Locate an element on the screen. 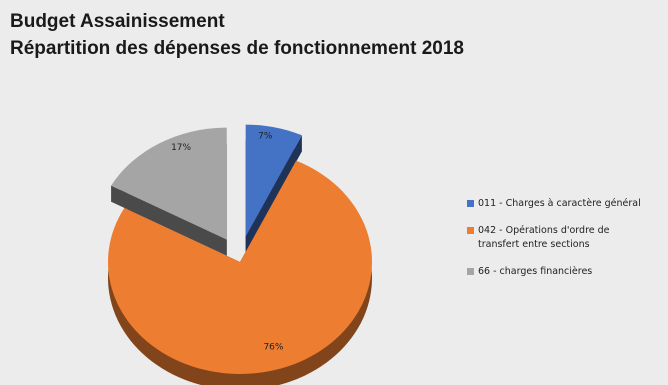 Image resolution: width=668 pixels, height=385 pixels. slice-data-label: 76% is located at coordinates (273, 347).